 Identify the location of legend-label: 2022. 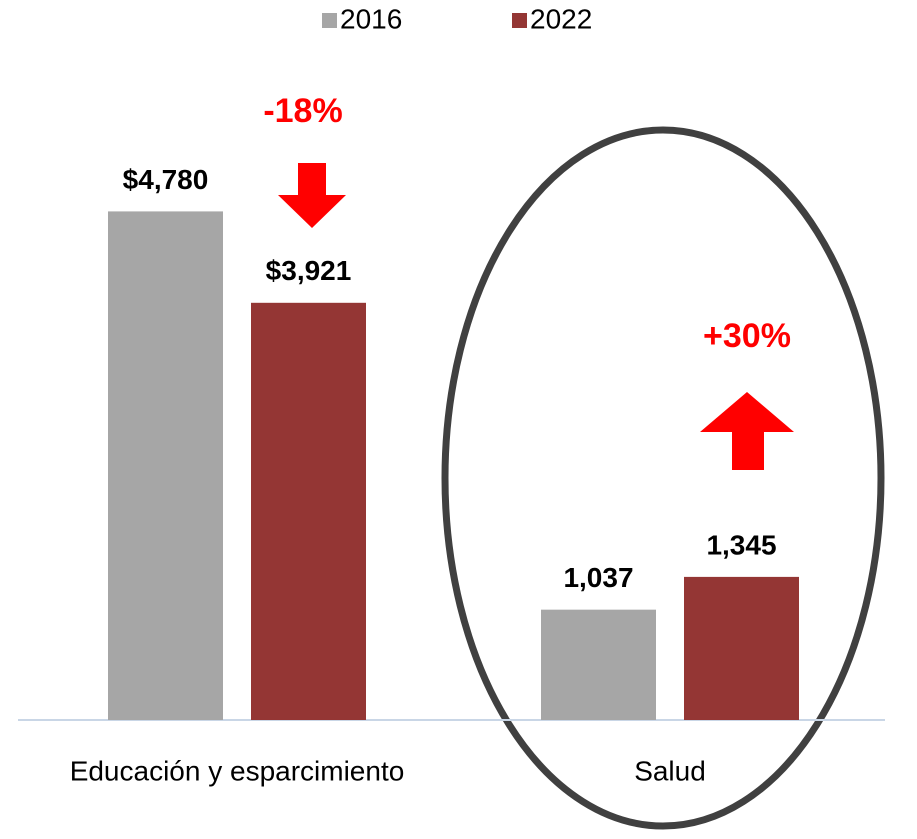
(561, 18).